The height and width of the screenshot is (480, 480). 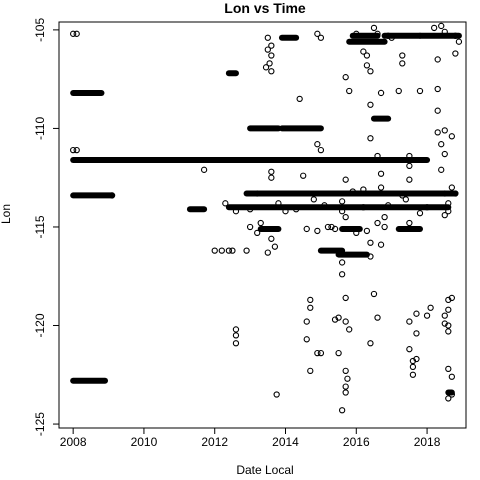 I want to click on x-tick-label: 2016, so click(x=356, y=442).